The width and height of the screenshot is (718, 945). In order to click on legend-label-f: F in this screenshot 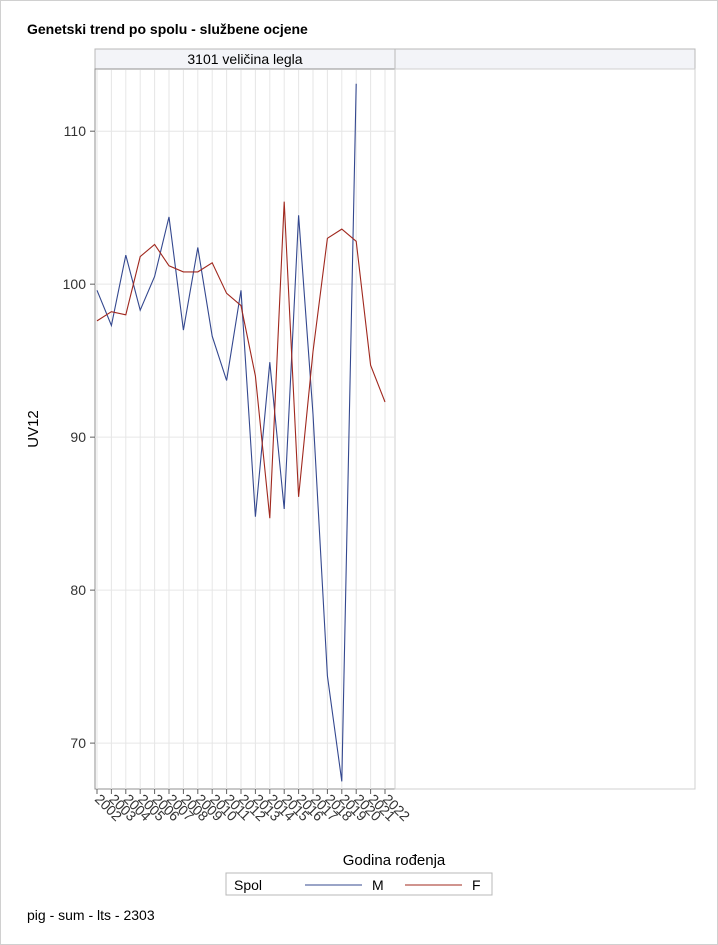, I will do `click(476, 885)`.